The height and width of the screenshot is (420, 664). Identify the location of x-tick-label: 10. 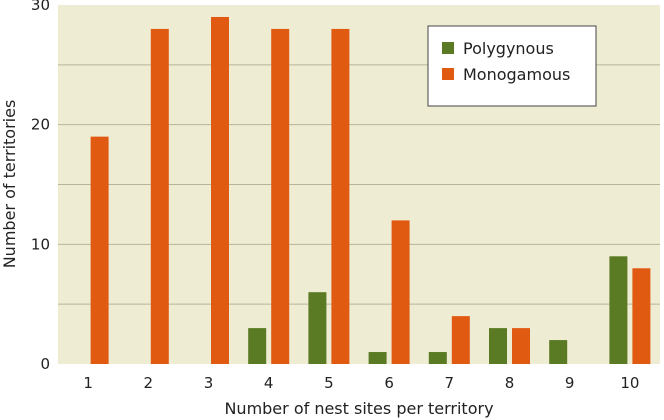
(629, 383).